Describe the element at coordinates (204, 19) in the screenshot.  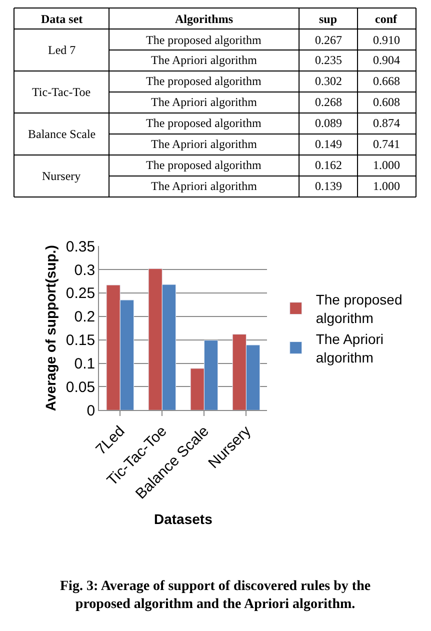
I see `category-label: Algorithms` at that location.